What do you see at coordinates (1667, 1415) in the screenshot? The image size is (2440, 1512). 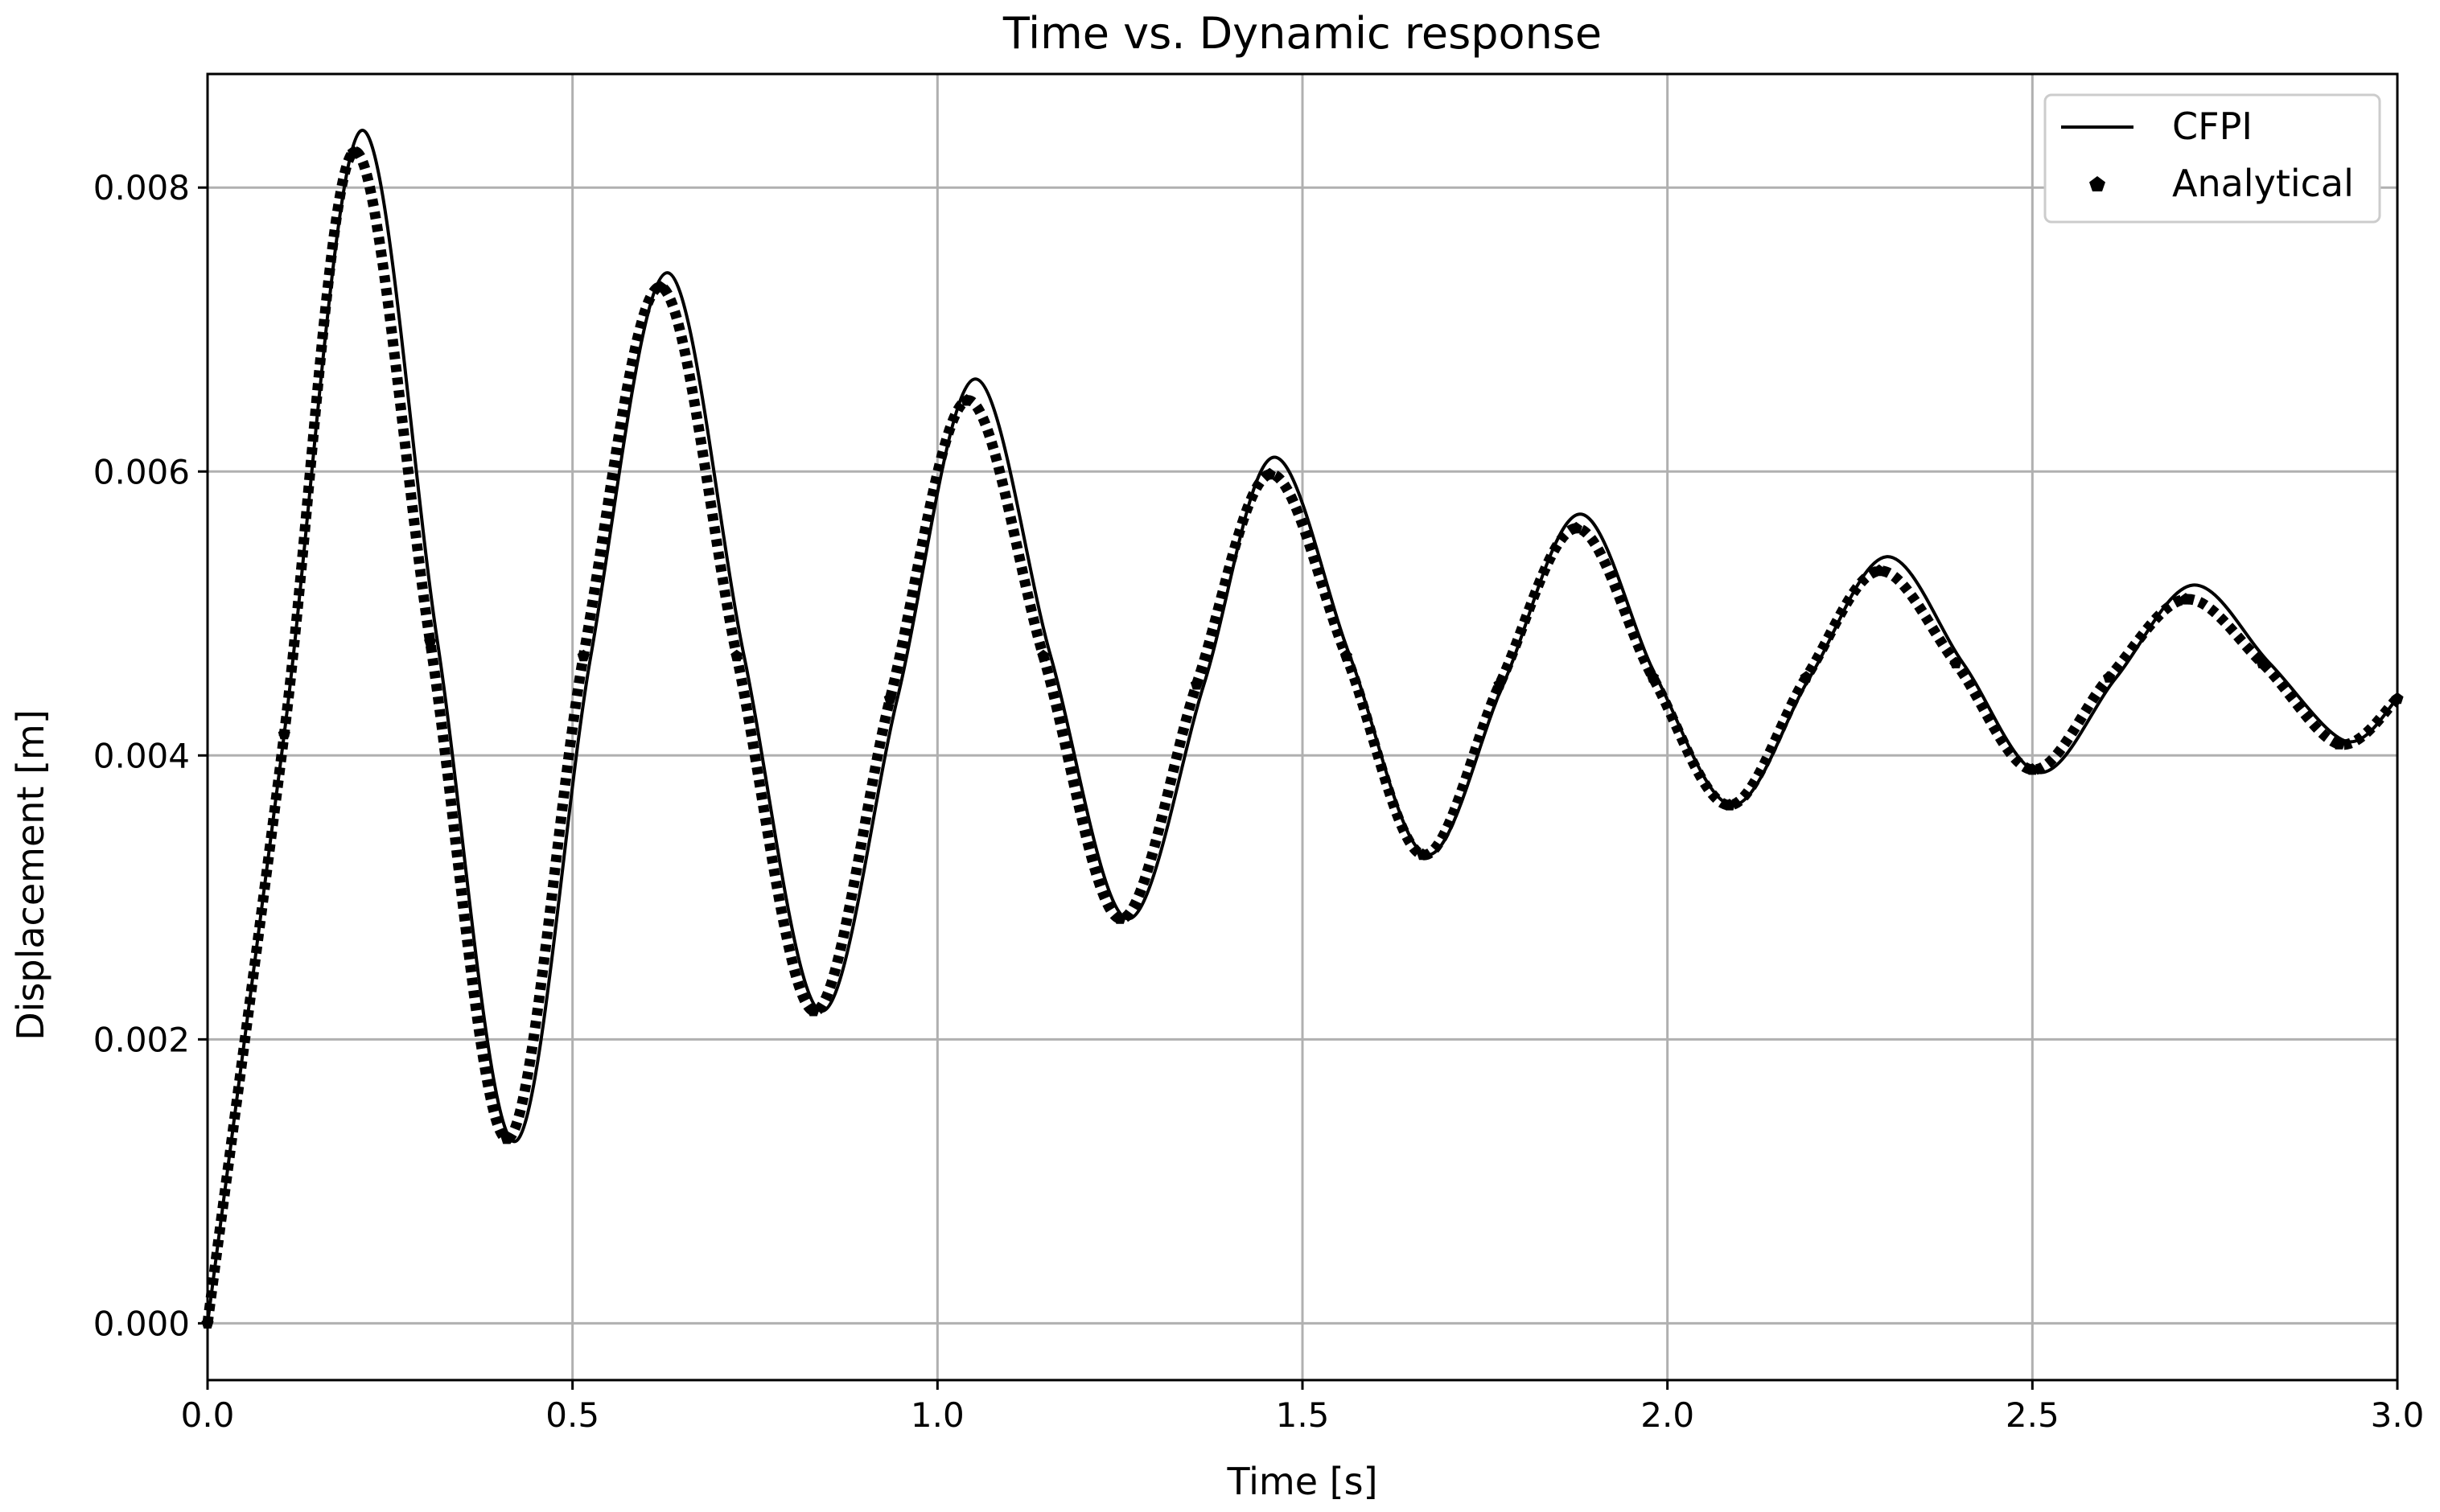 I see `x-tick-label: 2.0` at bounding box center [1667, 1415].